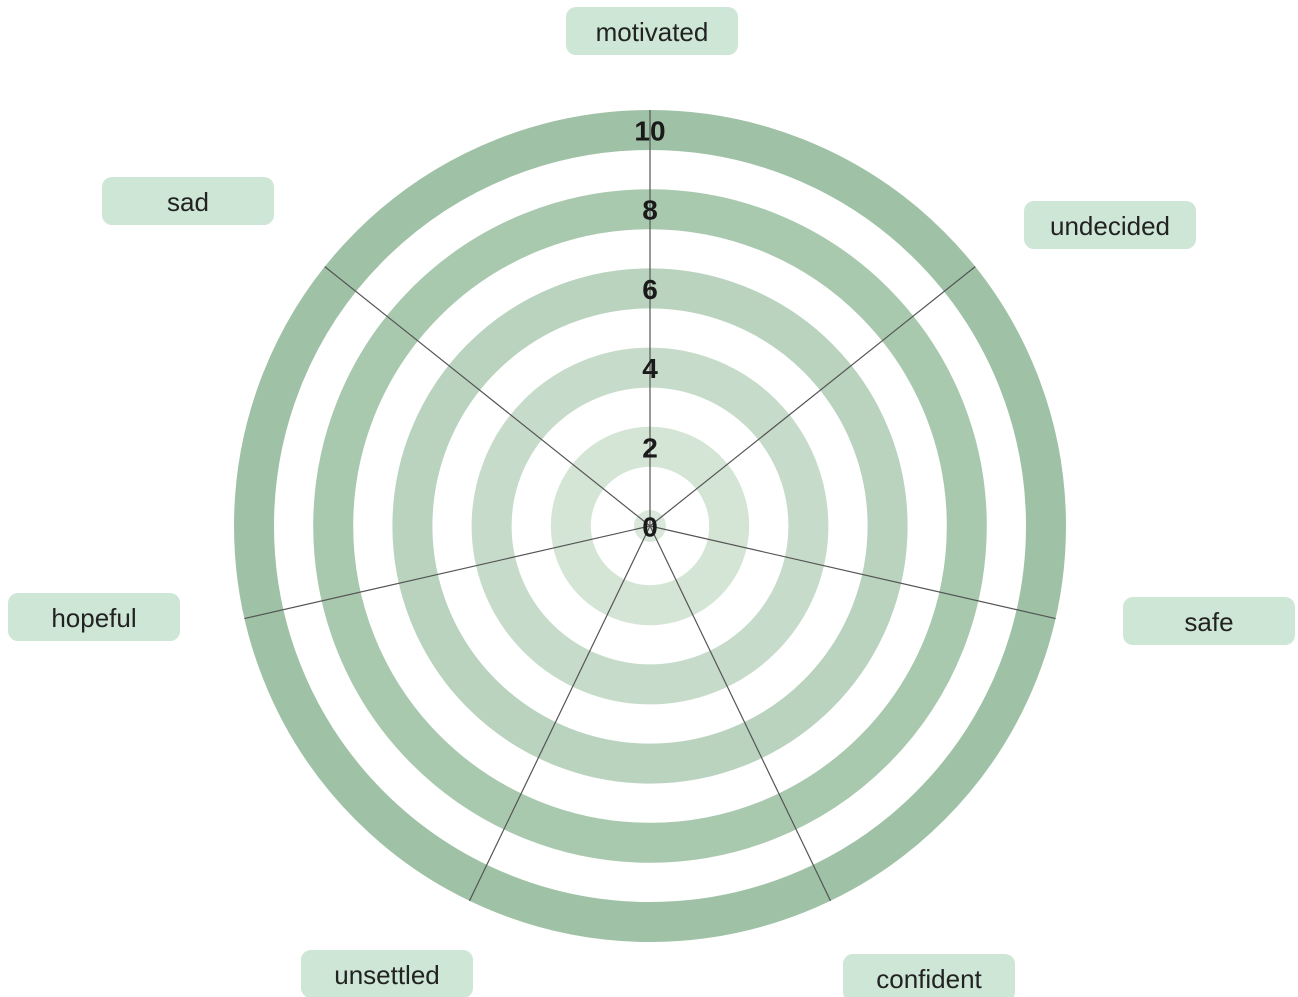 The height and width of the screenshot is (997, 1298). I want to click on category-label: safe, so click(1208, 622).